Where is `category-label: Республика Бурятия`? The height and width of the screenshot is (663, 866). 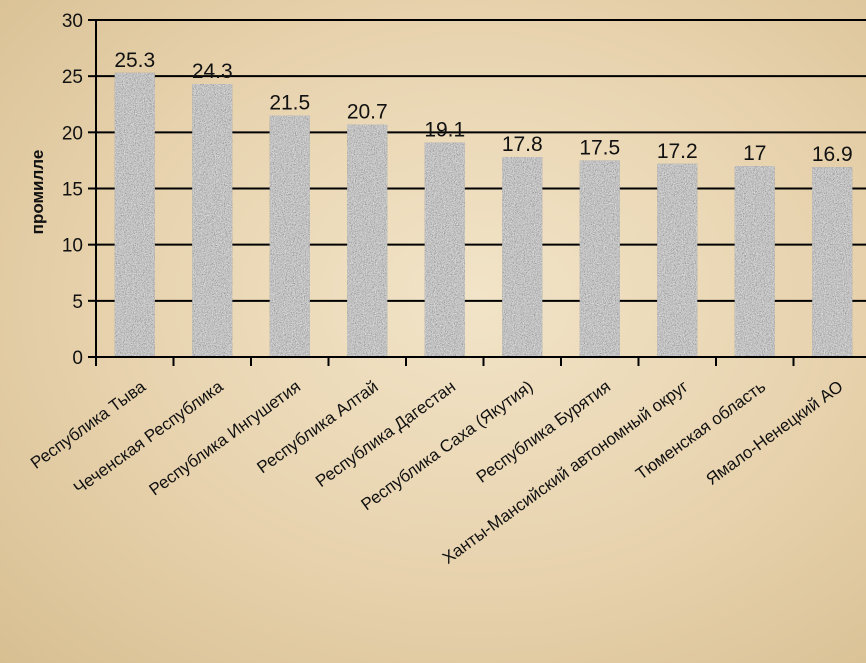
category-label: Республика Бурятия is located at coordinates (543, 432).